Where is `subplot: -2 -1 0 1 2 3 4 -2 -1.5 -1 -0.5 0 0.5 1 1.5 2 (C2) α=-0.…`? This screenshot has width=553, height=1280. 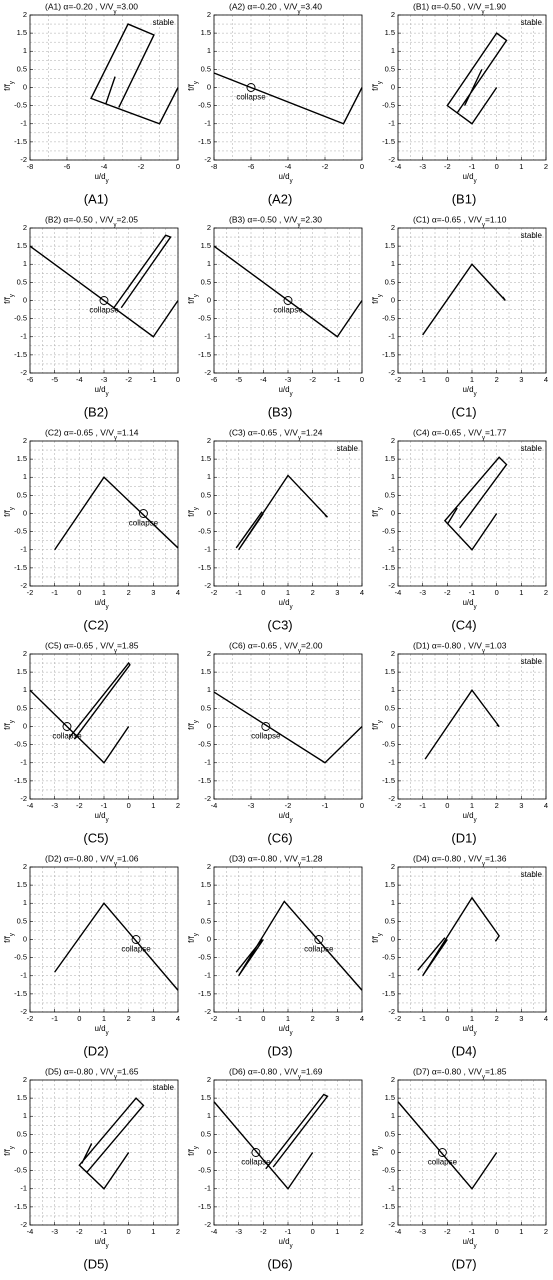 subplot: -2 -1 0 1 2 3 4 -2 -1.5 -1 -0.5 0 0.5 1 1.5 2 (C2) α=-0.… is located at coordinates (91, 529).